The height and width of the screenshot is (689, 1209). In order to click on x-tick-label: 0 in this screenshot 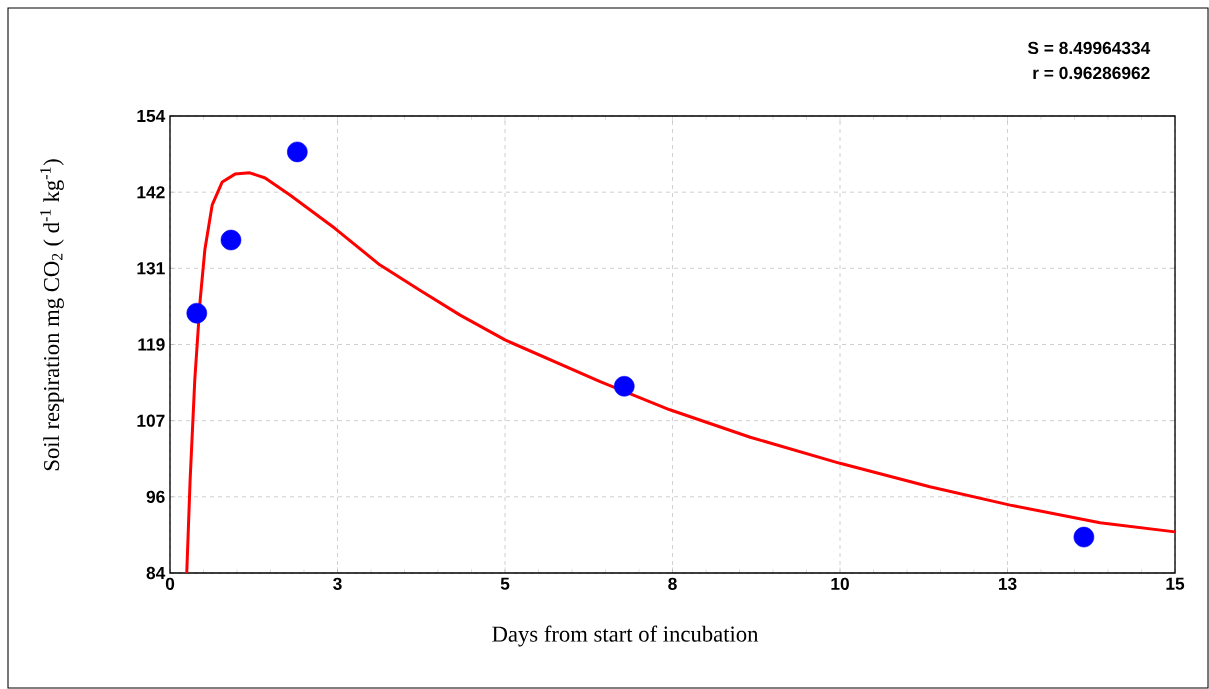, I will do `click(170, 583)`.